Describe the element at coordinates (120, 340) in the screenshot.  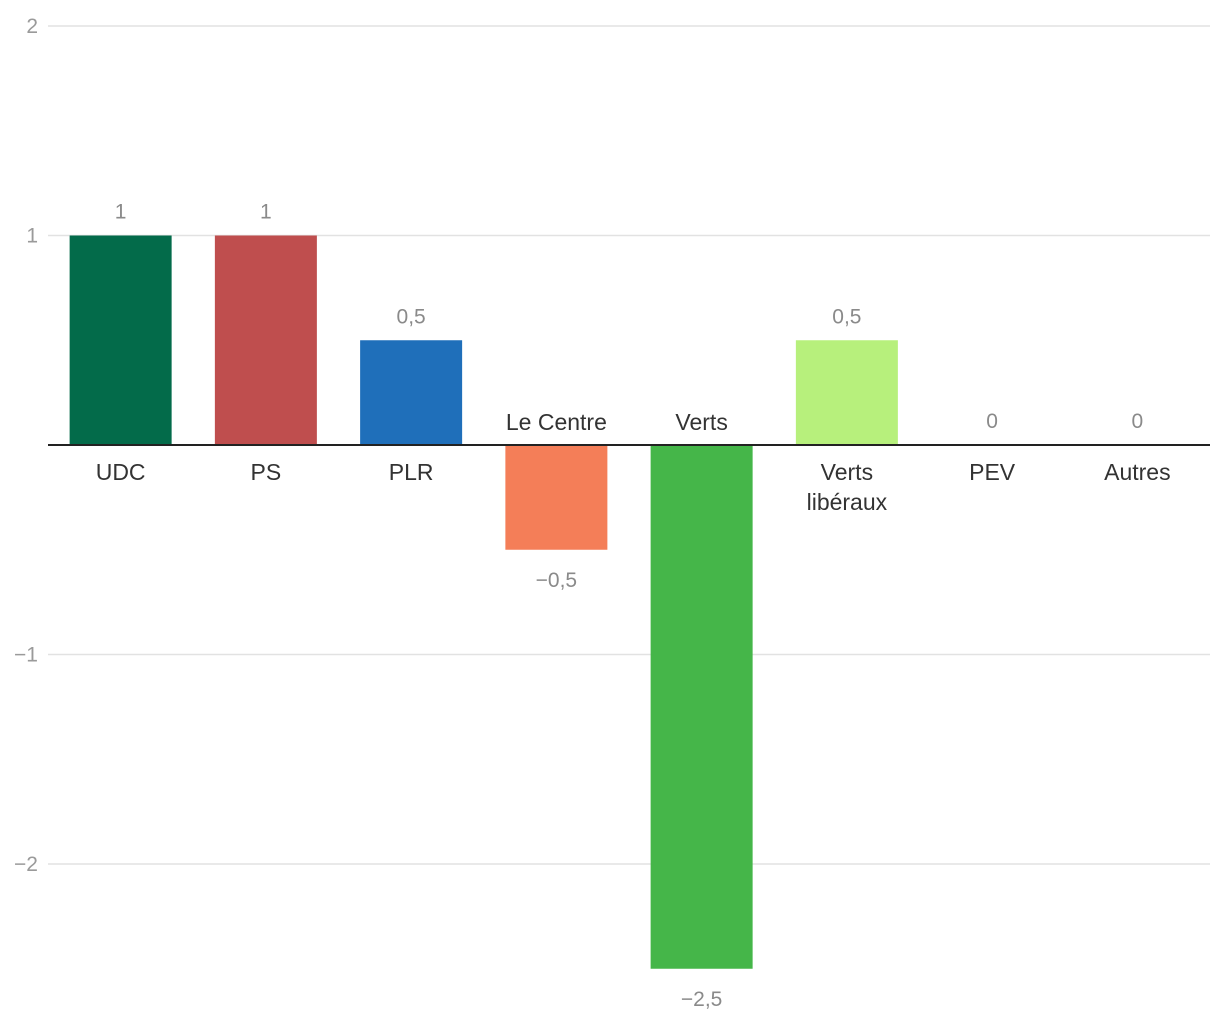
I see `bar-udc` at that location.